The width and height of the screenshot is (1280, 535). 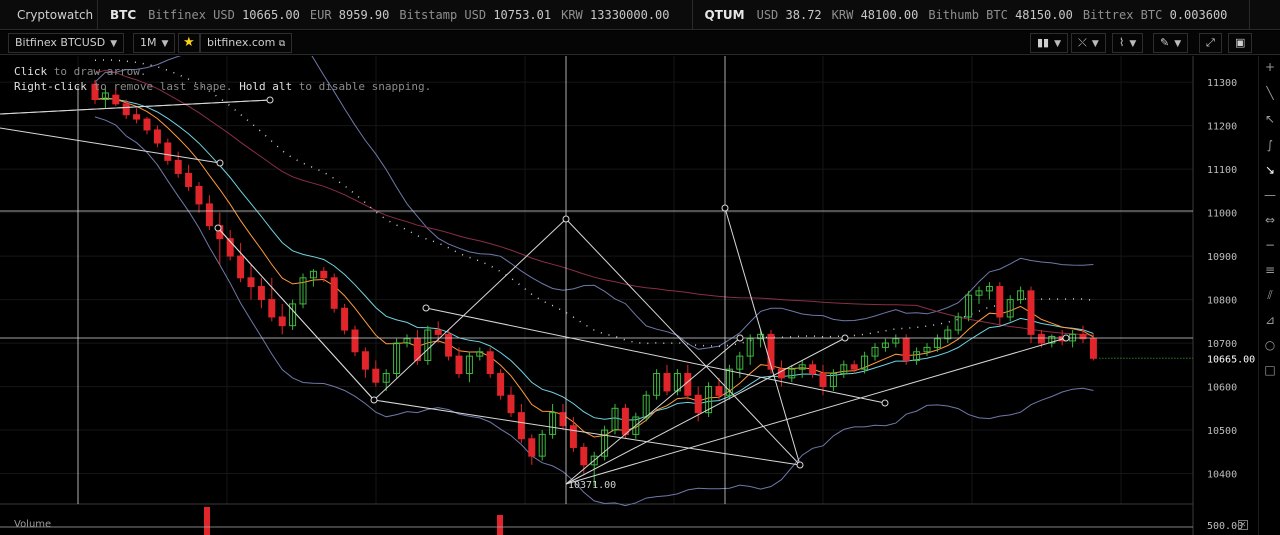 What do you see at coordinates (1270, 295) in the screenshot?
I see `pitchfork-icon: ⫽` at bounding box center [1270, 295].